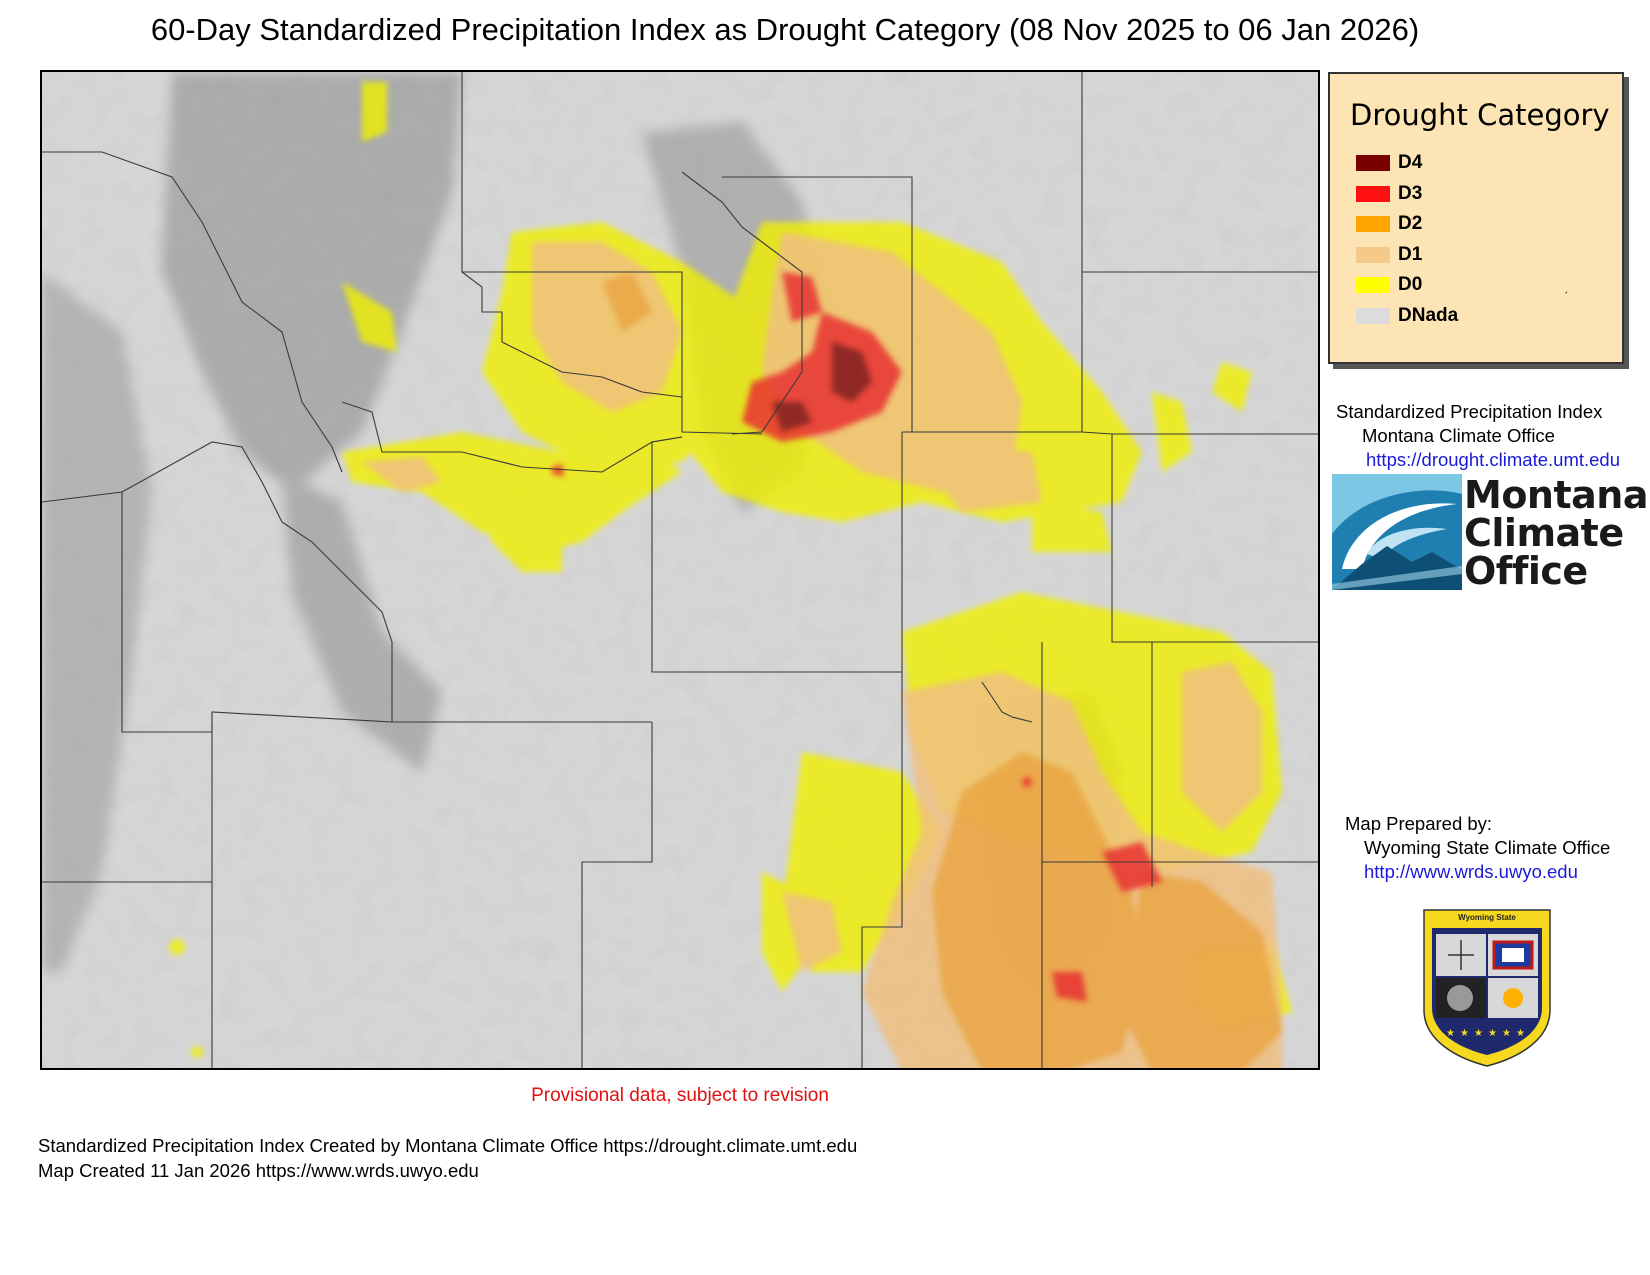 This screenshot has width=1650, height=1275. I want to click on legend-tick-mark: ˏ, so click(1566, 287).